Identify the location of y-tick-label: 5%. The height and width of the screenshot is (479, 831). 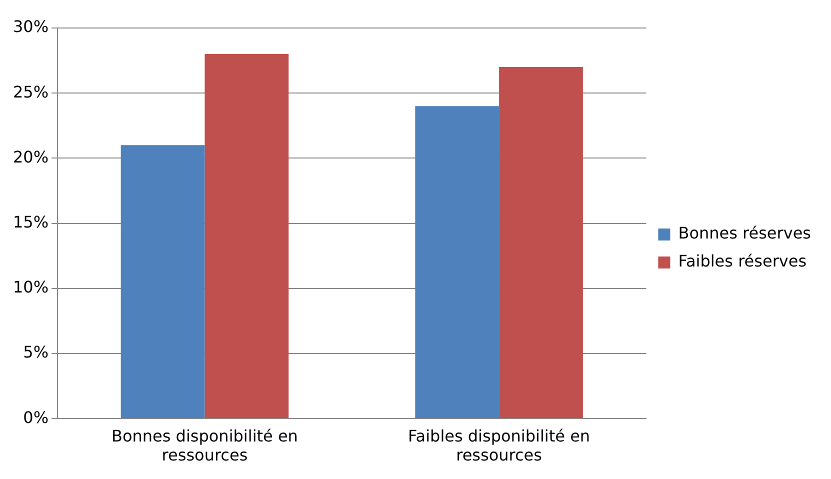
(36, 352).